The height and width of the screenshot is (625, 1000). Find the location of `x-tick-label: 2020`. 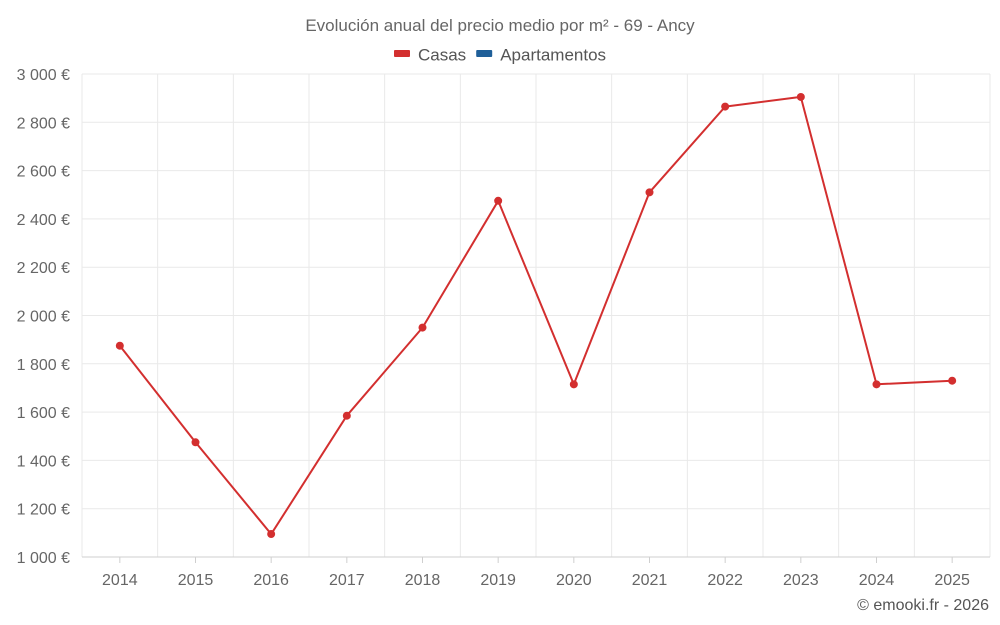

x-tick-label: 2020 is located at coordinates (574, 580).